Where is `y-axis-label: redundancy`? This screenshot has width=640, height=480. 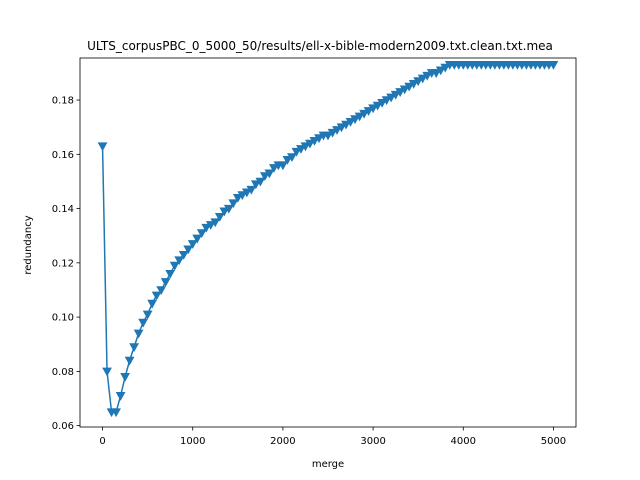
y-axis-label: redundancy is located at coordinates (28, 244).